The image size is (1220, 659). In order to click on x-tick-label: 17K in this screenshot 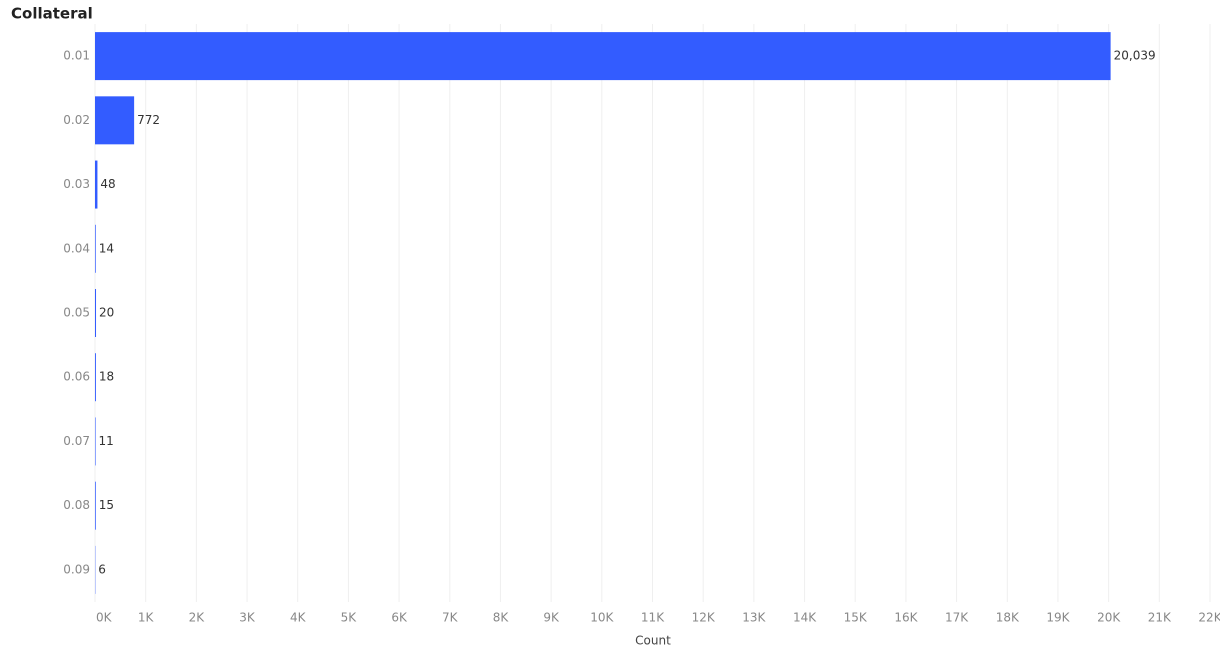, I will do `click(957, 618)`.